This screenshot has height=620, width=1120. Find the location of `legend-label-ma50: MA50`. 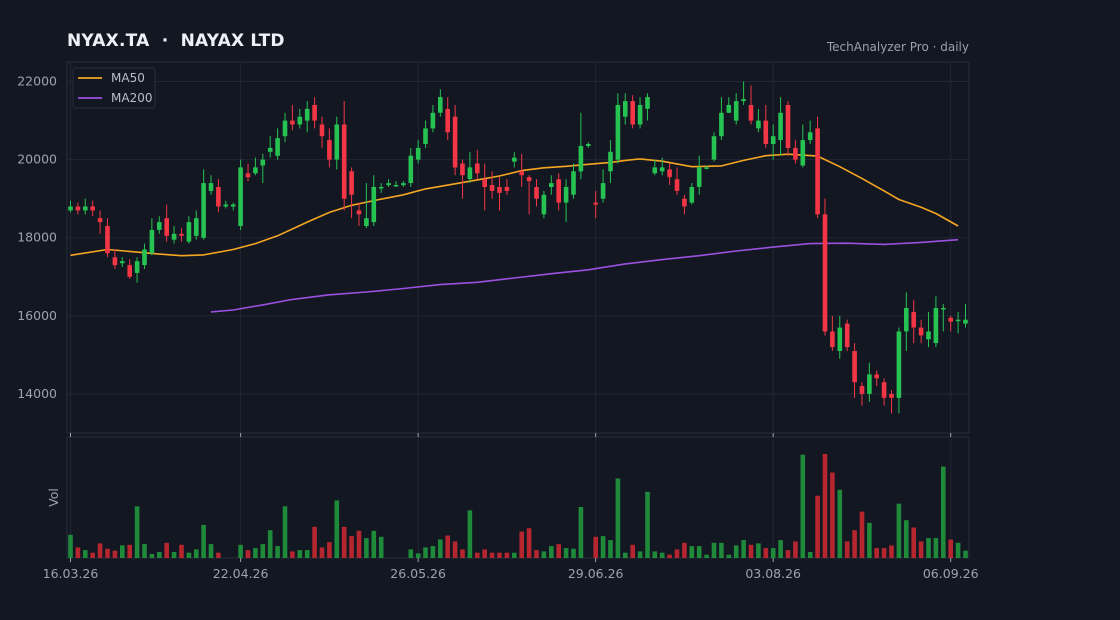

legend-label-ma50: MA50 is located at coordinates (128, 78).